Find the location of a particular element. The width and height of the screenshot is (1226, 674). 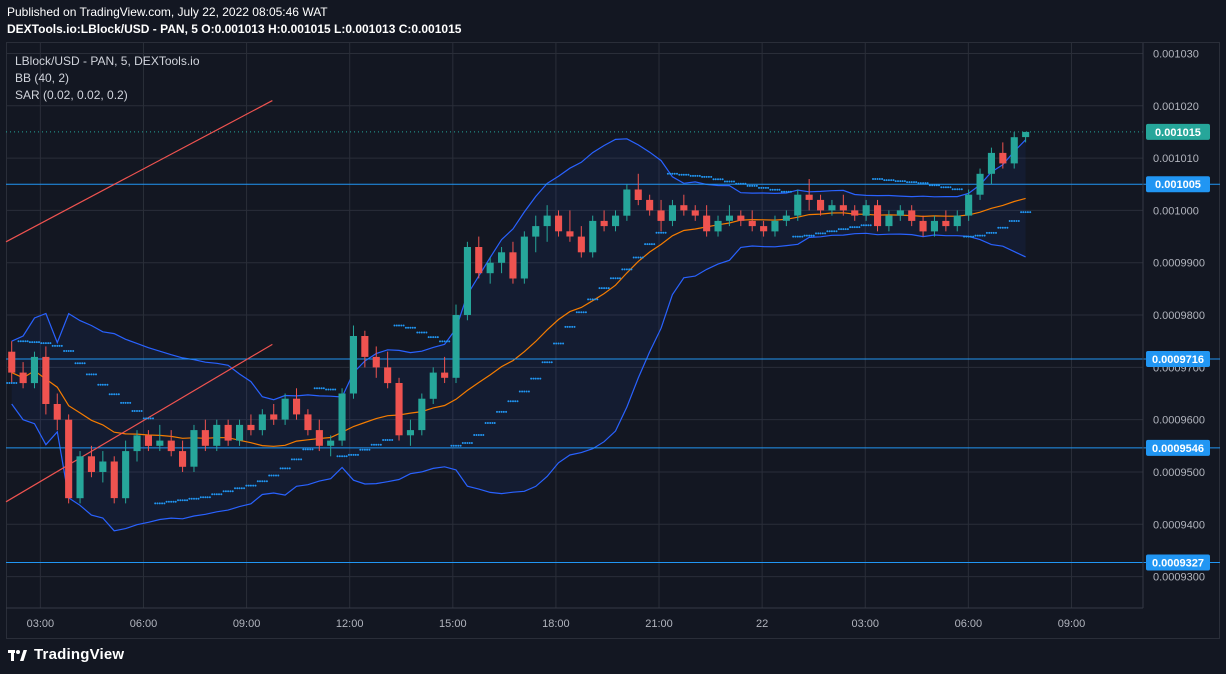

price-tick-label: 0.0009500 is located at coordinates (1179, 473).